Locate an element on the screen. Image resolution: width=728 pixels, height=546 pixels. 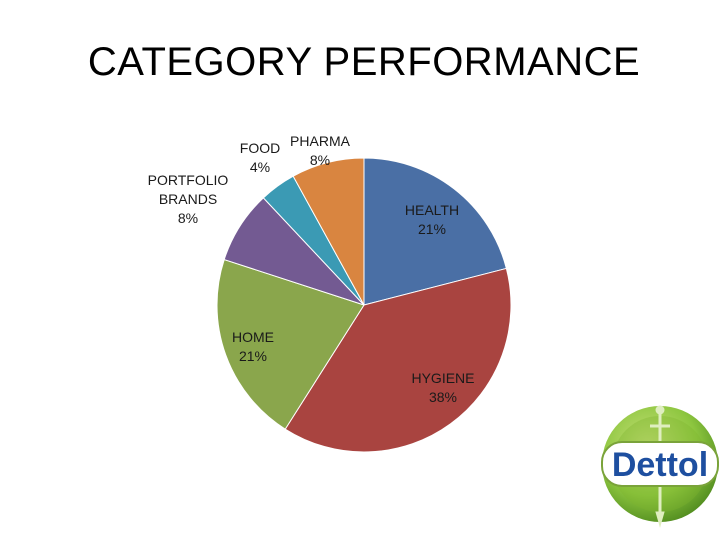
pie-slice-pharma is located at coordinates (328, 231).